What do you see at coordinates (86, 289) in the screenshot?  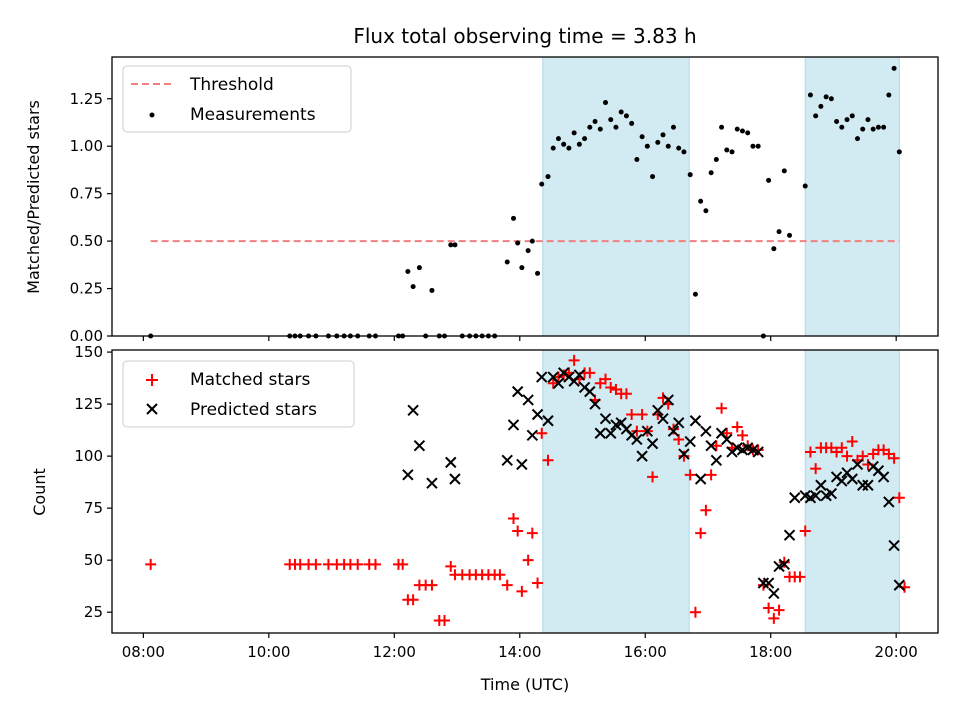 I see `y-tick-label: 0.25` at bounding box center [86, 289].